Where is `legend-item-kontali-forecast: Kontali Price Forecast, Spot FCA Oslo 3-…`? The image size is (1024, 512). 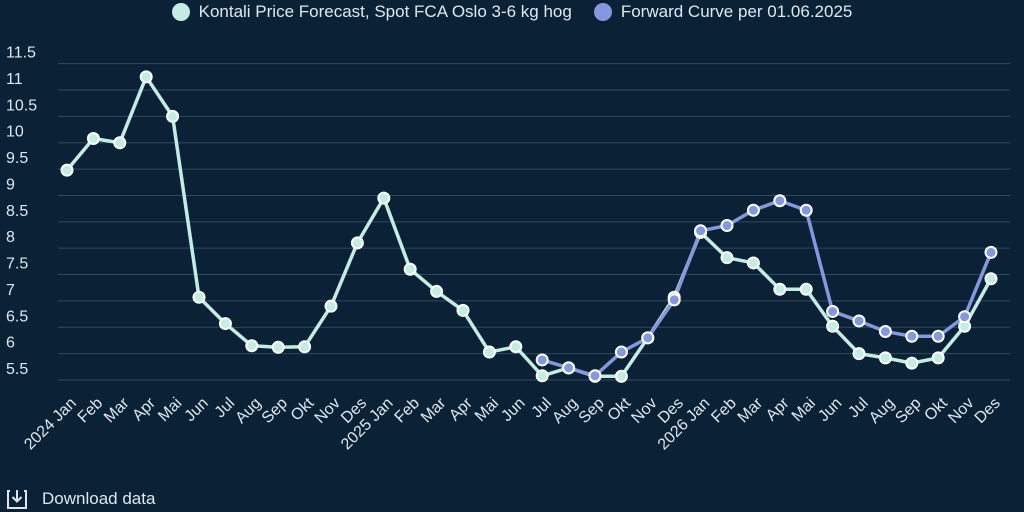
legend-item-kontali-forecast: Kontali Price Forecast, Spot FCA Oslo 3-… is located at coordinates (371, 12).